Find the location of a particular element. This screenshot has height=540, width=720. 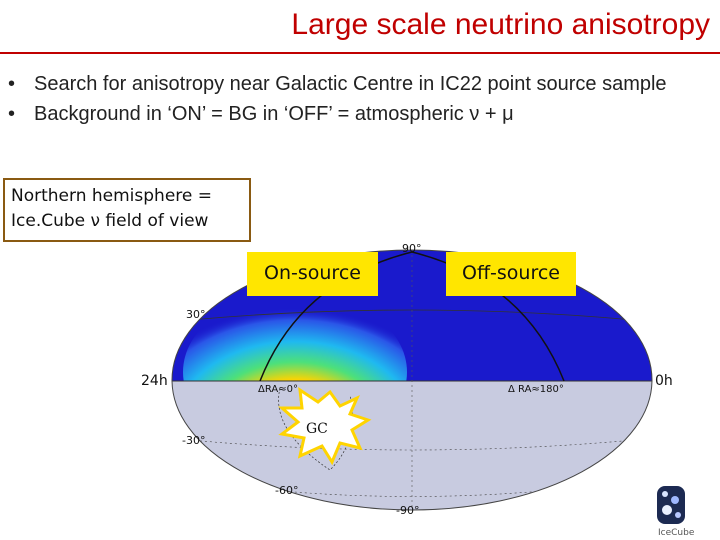

ra-left-label: 24h is located at coordinates (154, 381).